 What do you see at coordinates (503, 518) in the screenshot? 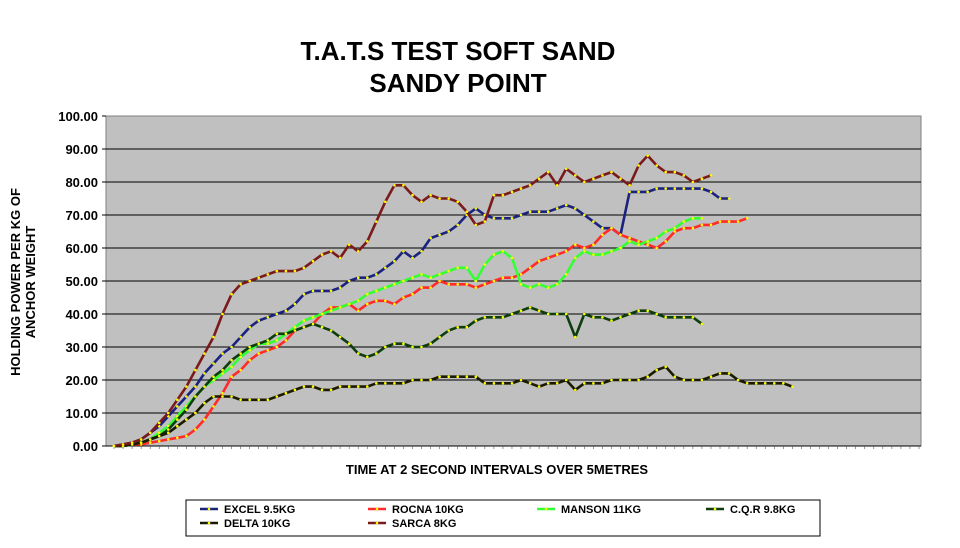
I see `legend-box` at bounding box center [503, 518].